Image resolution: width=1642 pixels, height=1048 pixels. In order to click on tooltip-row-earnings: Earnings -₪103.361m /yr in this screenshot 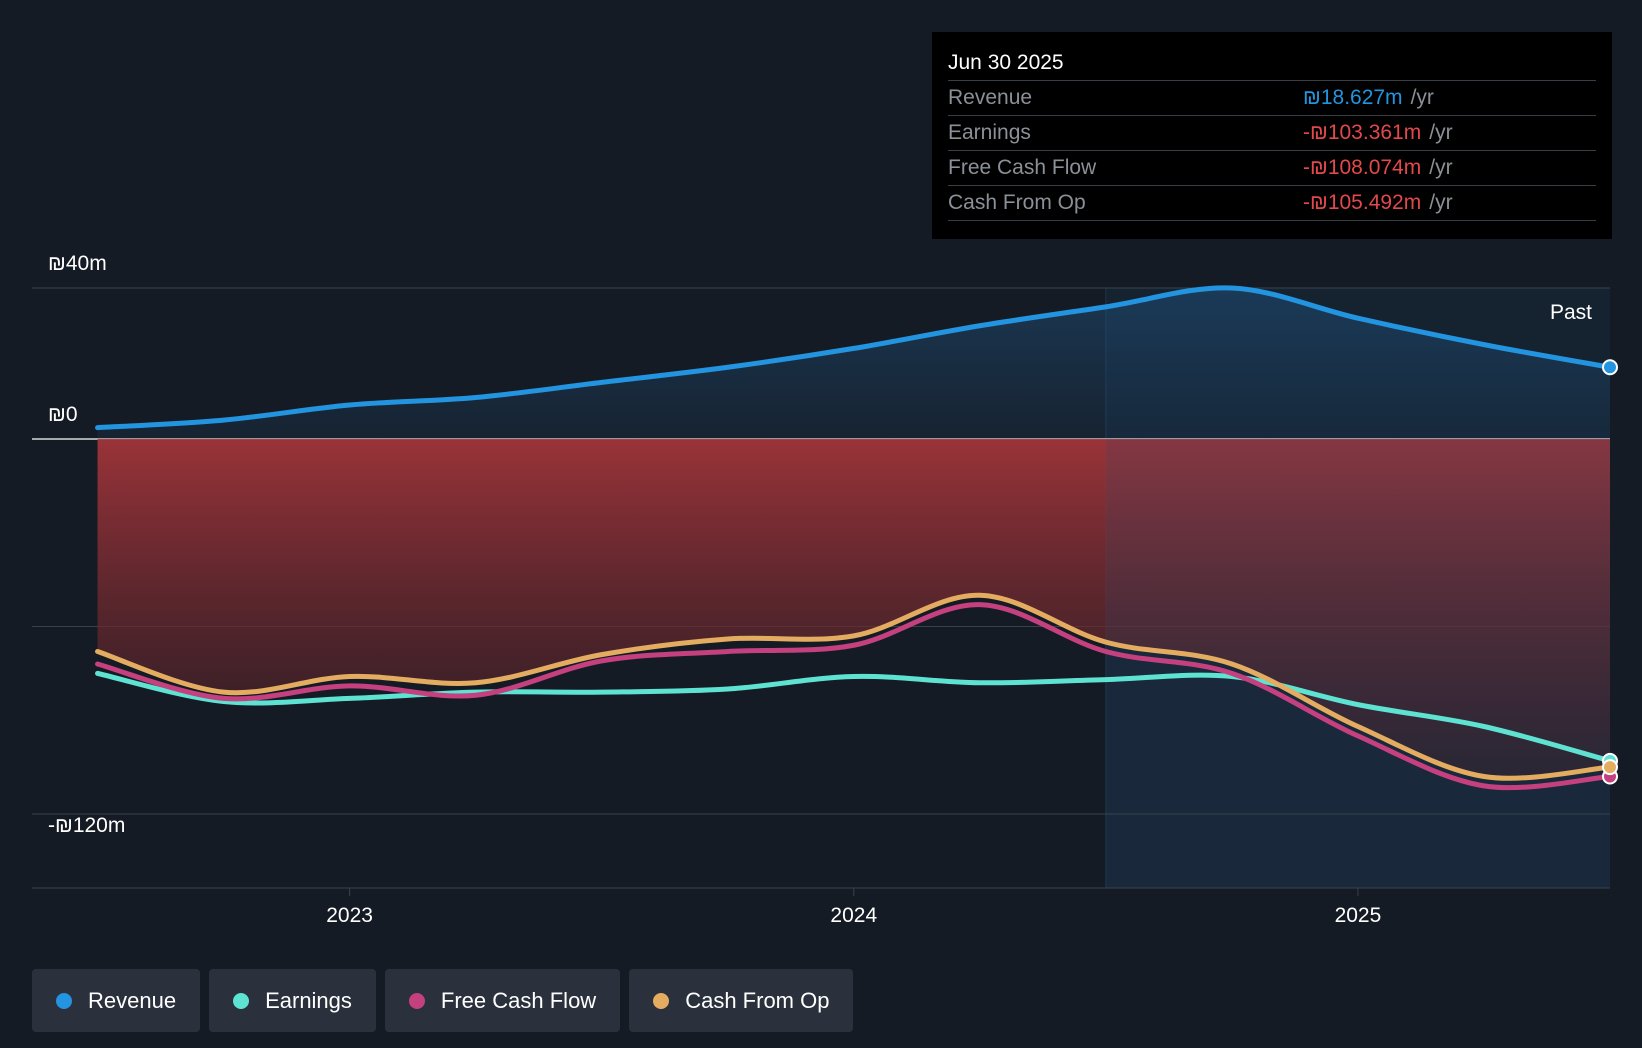, I will do `click(1272, 133)`.